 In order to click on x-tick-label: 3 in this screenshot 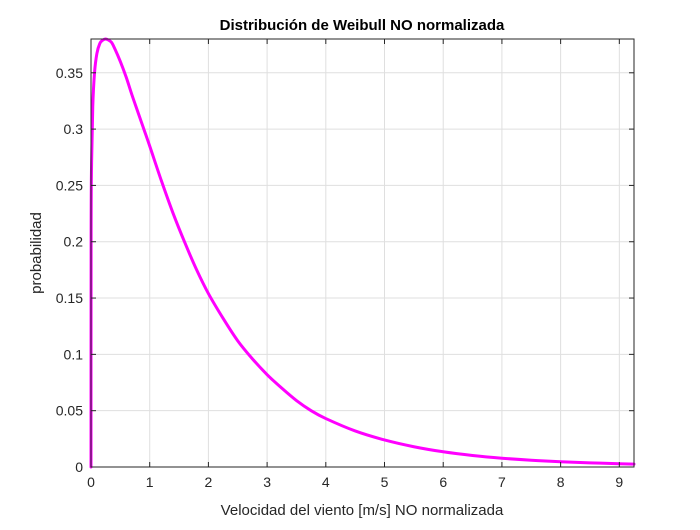, I will do `click(267, 482)`.